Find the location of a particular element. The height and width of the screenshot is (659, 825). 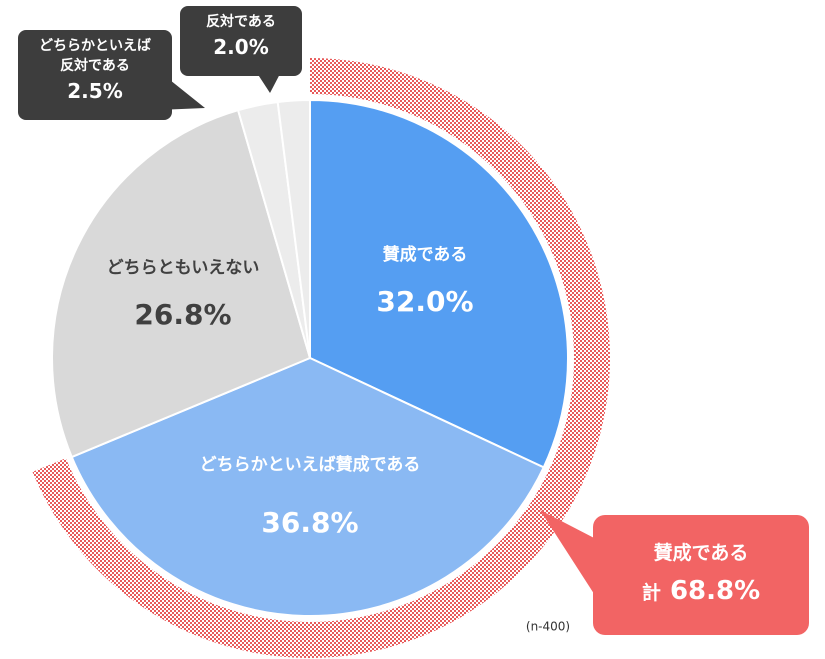

total-prefix: 計 is located at coordinates (651, 593).